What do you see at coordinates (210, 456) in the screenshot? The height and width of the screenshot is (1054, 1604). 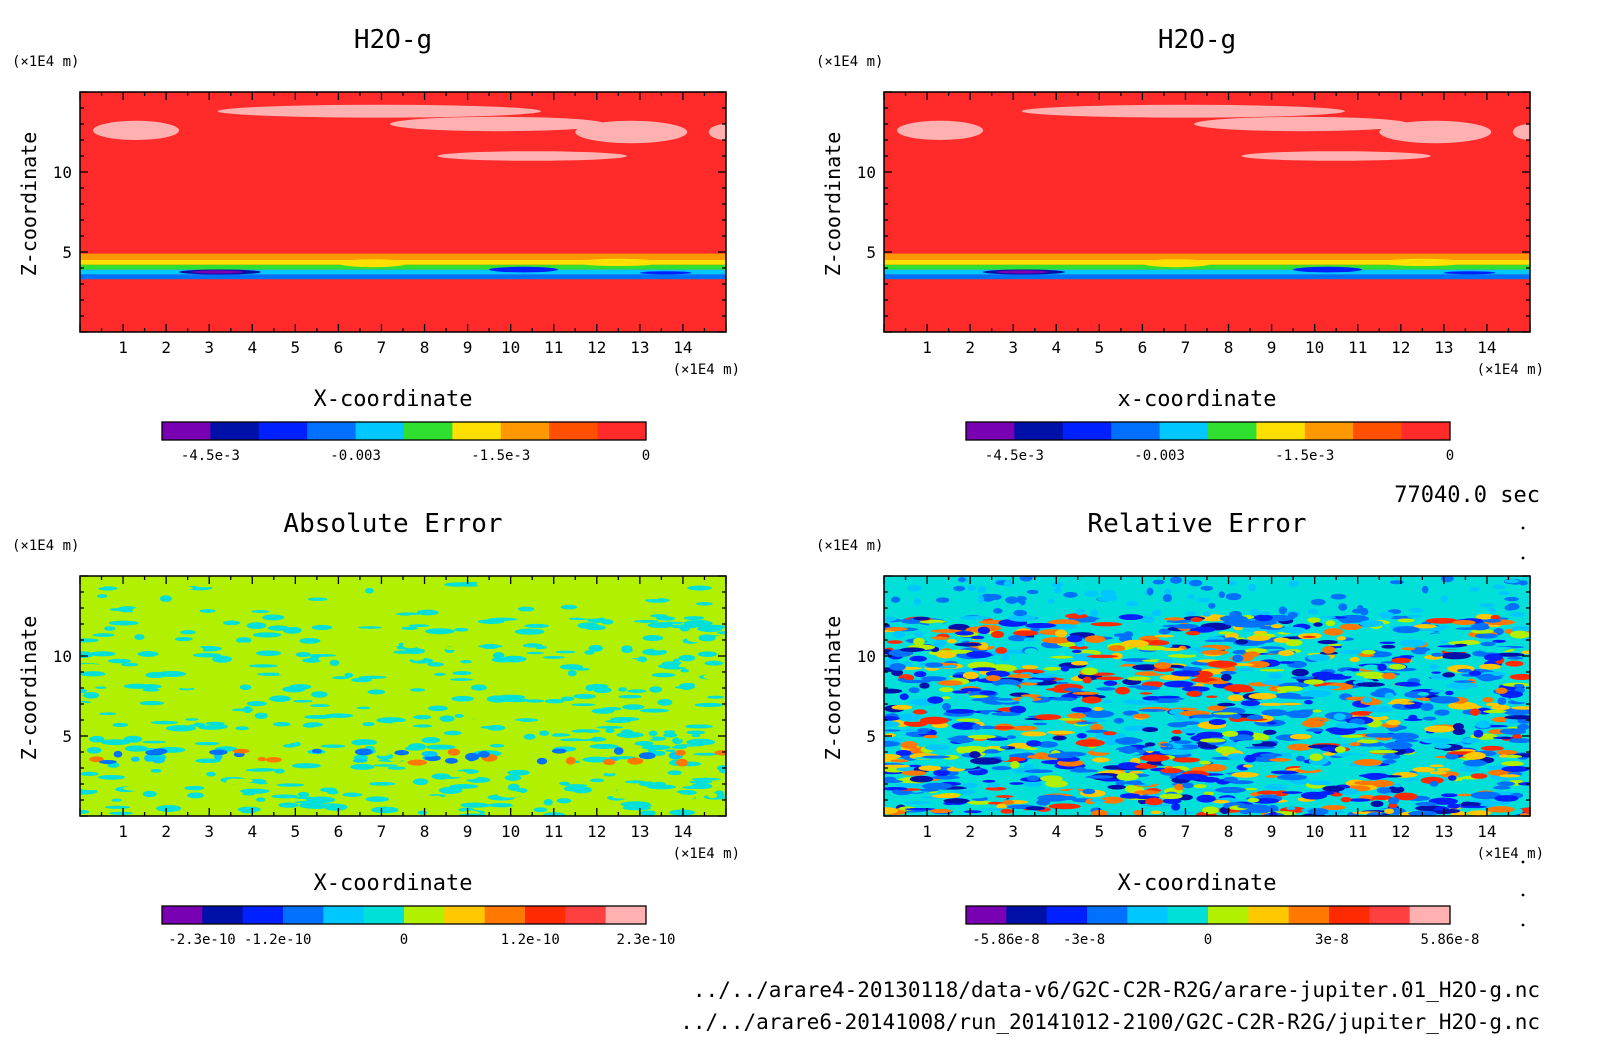 I see `colorbar-tick-label: -4.5e-3` at bounding box center [210, 456].